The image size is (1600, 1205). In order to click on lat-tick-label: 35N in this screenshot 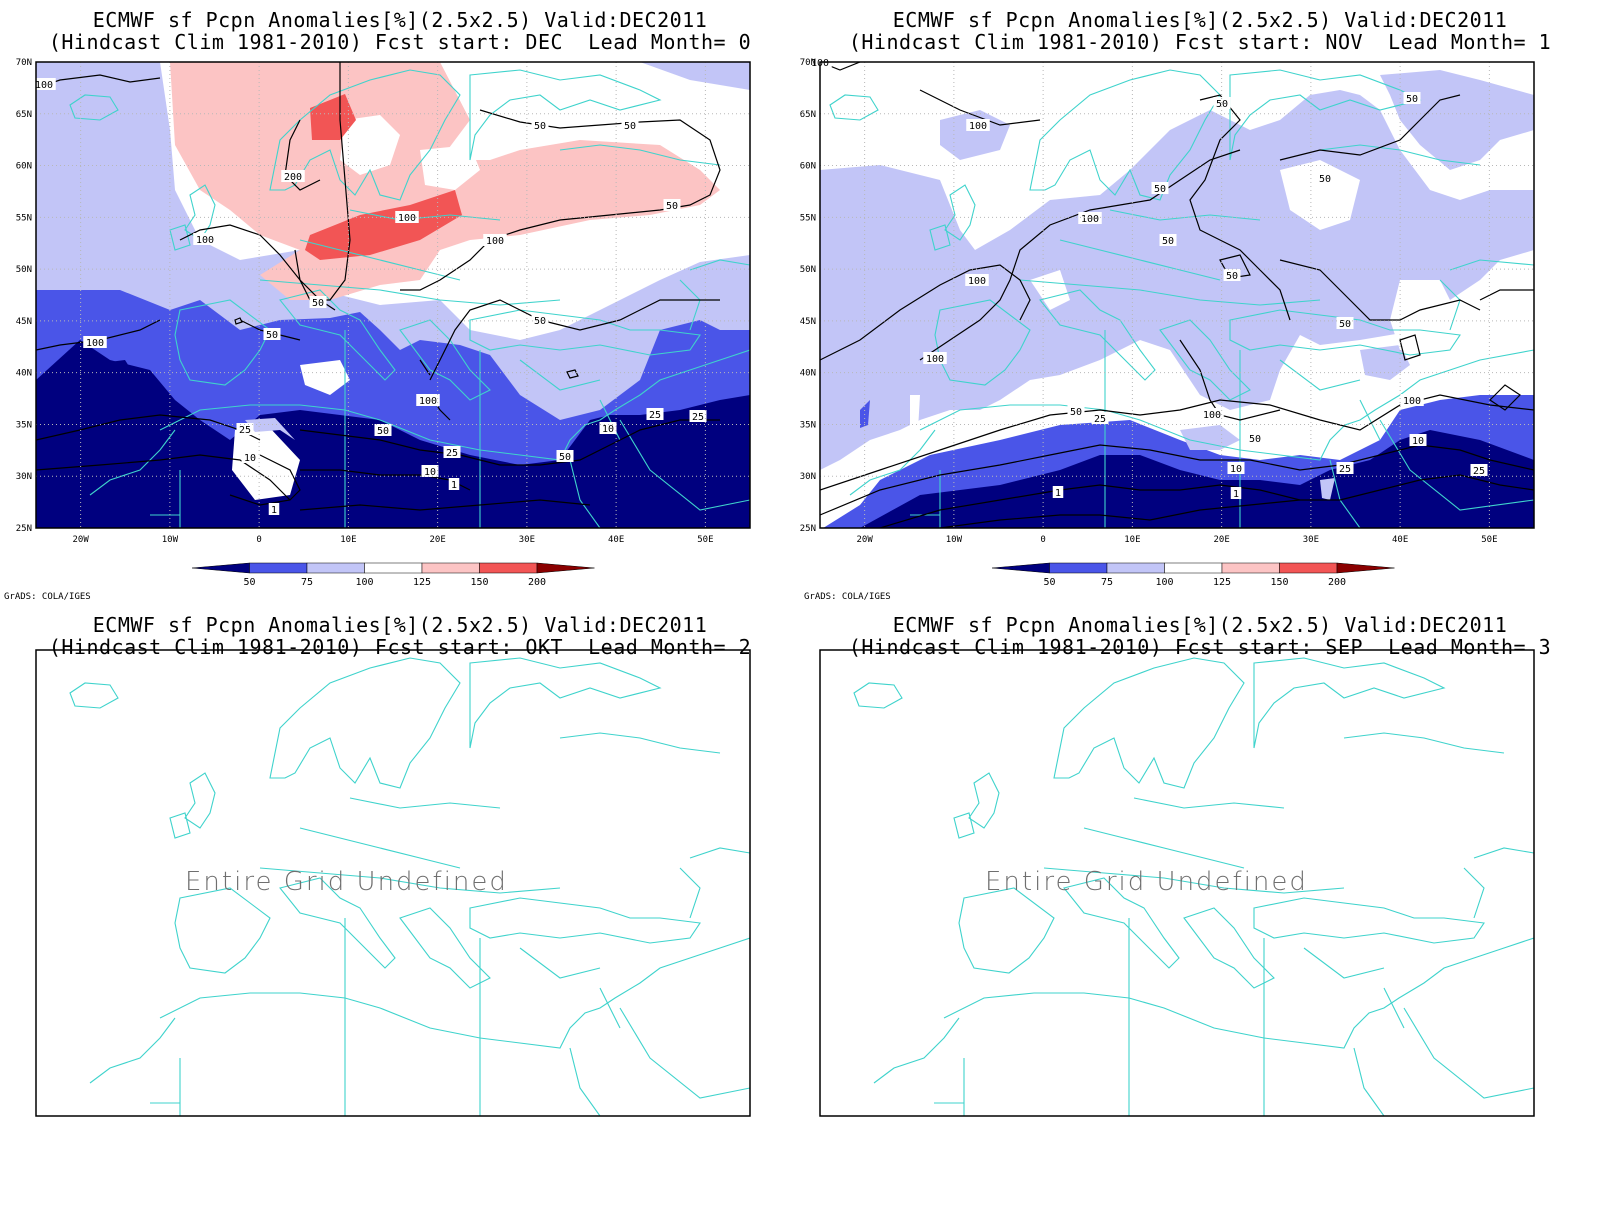, I will do `click(24, 425)`.